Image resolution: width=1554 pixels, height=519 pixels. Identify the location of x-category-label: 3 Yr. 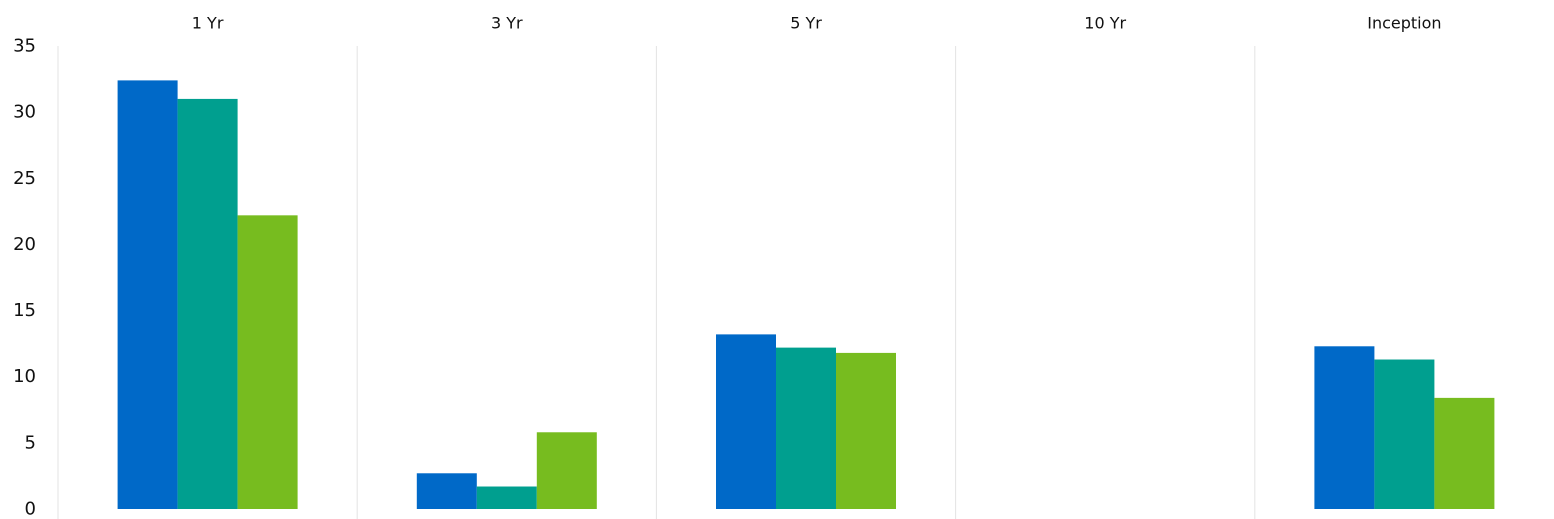
(507, 23).